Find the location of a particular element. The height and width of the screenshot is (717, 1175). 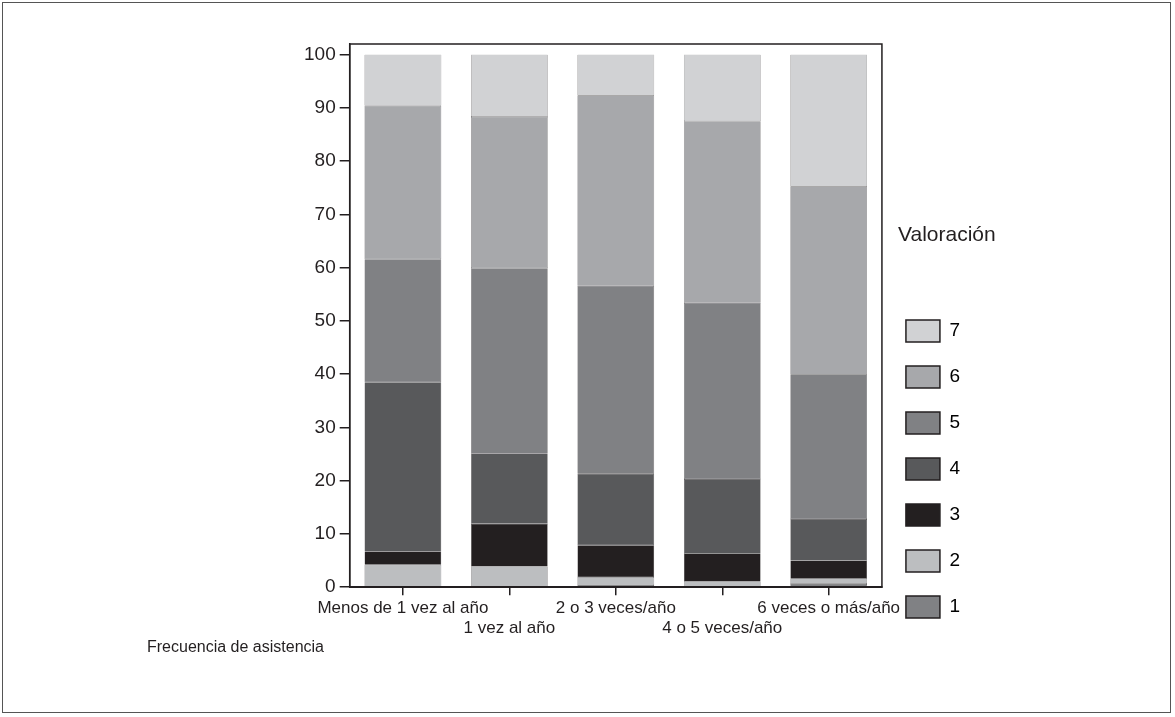

x-tick-label: Menos de 1 vez al año is located at coordinates (403, 608).